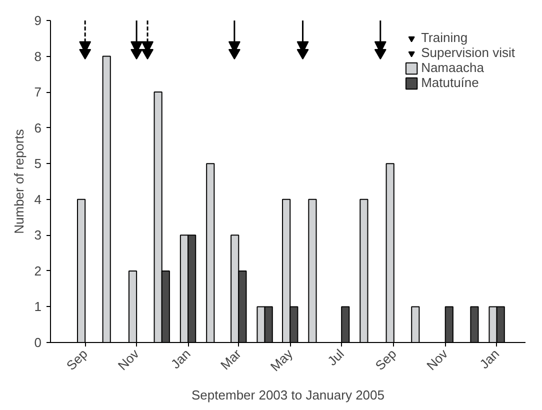  I want to click on y-tick-label: 3, so click(38, 235).